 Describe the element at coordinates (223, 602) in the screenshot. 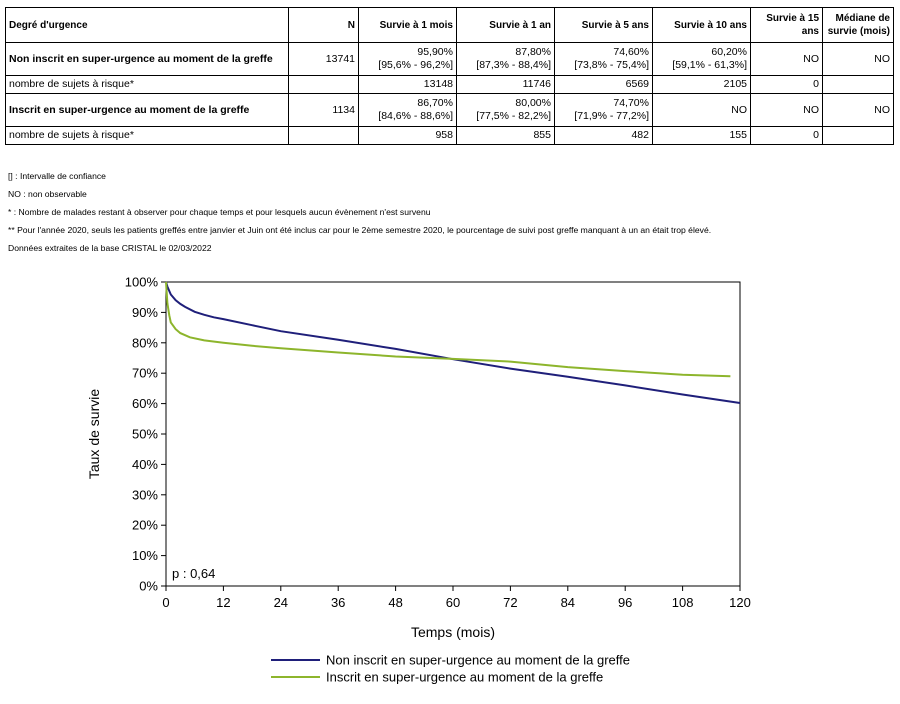

I see `x-tick-label: 12` at that location.